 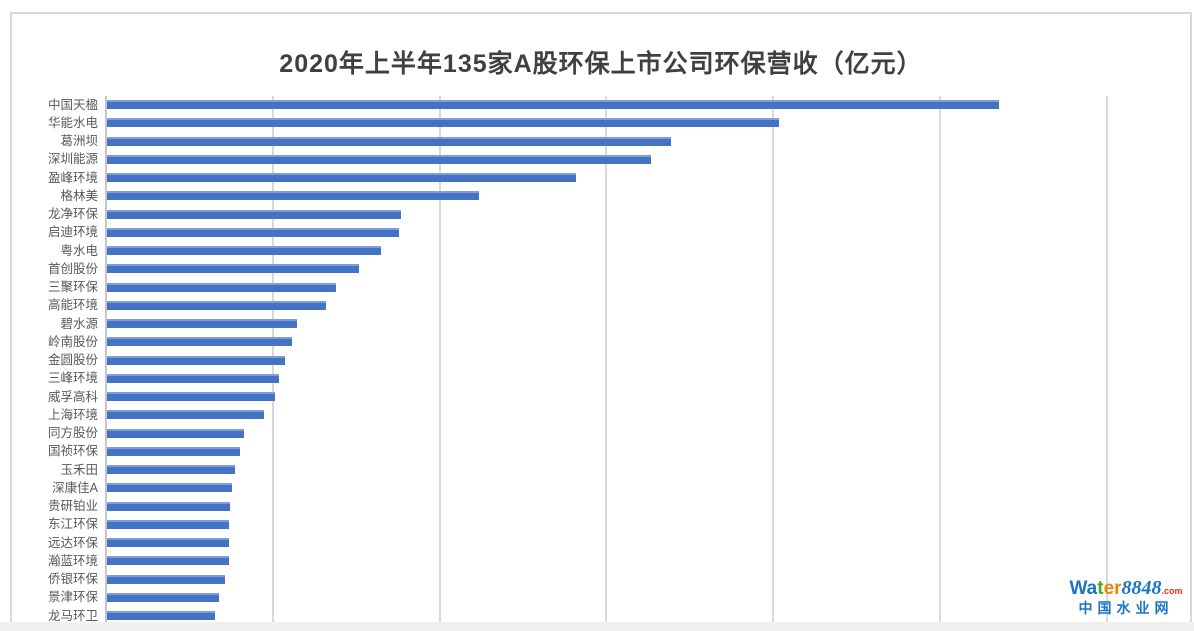 I want to click on bar-玉禾田, so click(x=171, y=469).